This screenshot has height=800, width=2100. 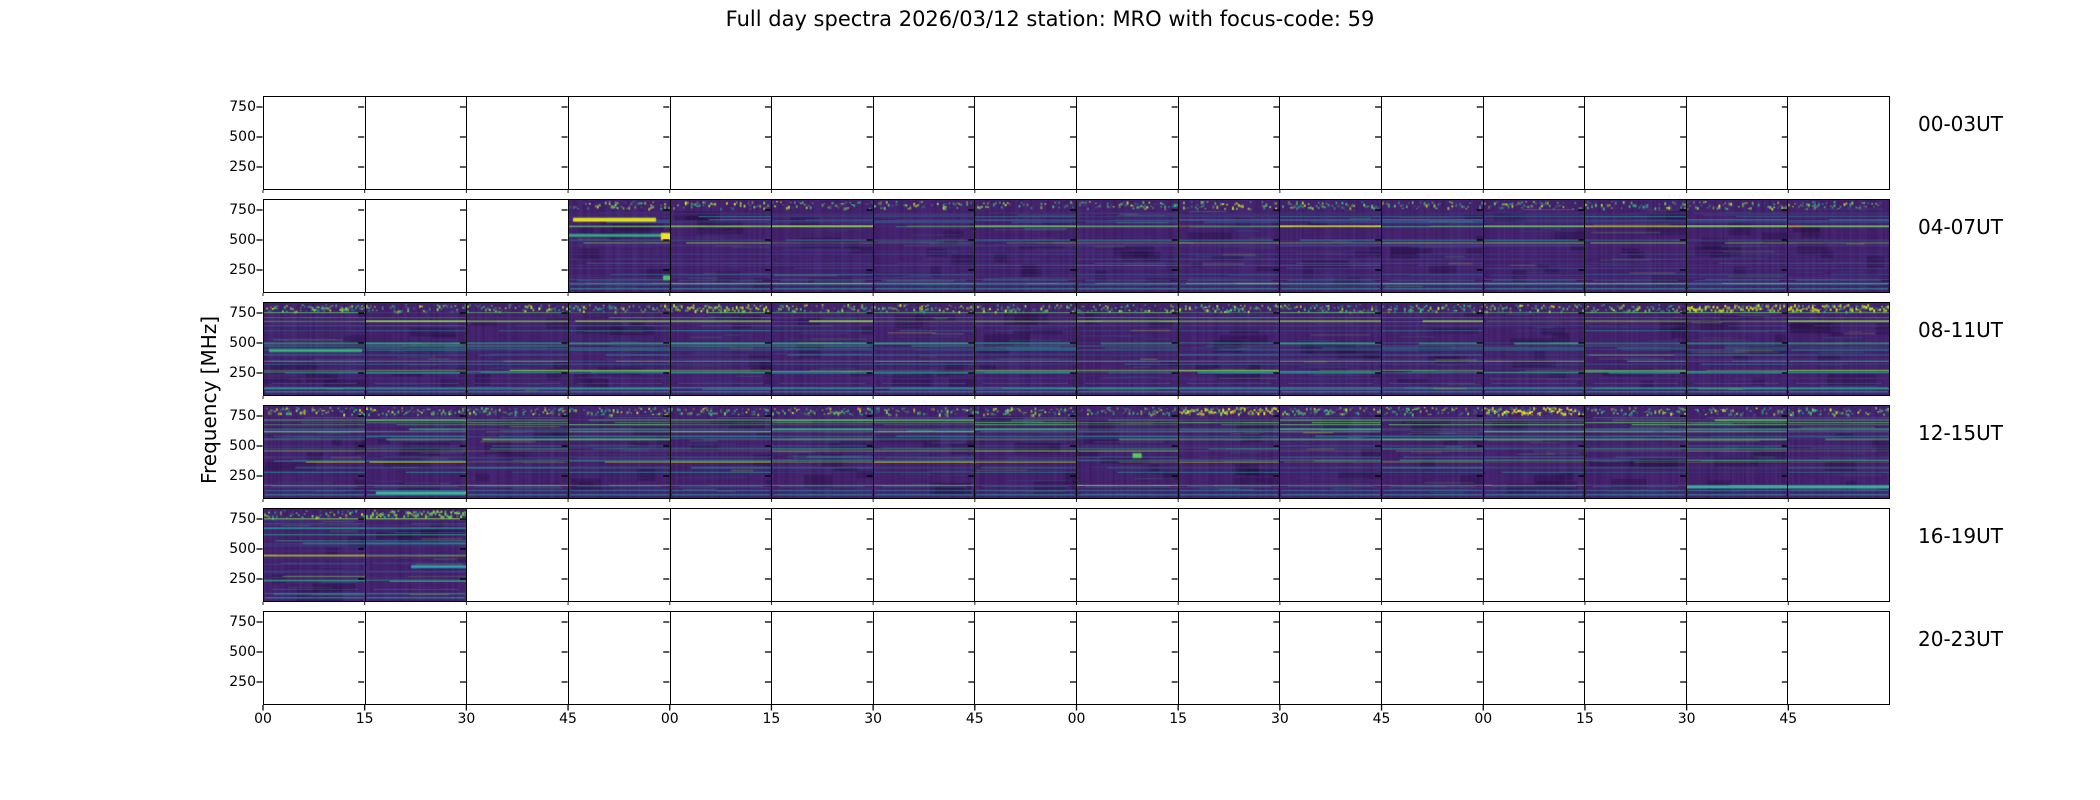 What do you see at coordinates (1960, 433) in the screenshot?
I see `row-time-label: 12-15UT` at bounding box center [1960, 433].